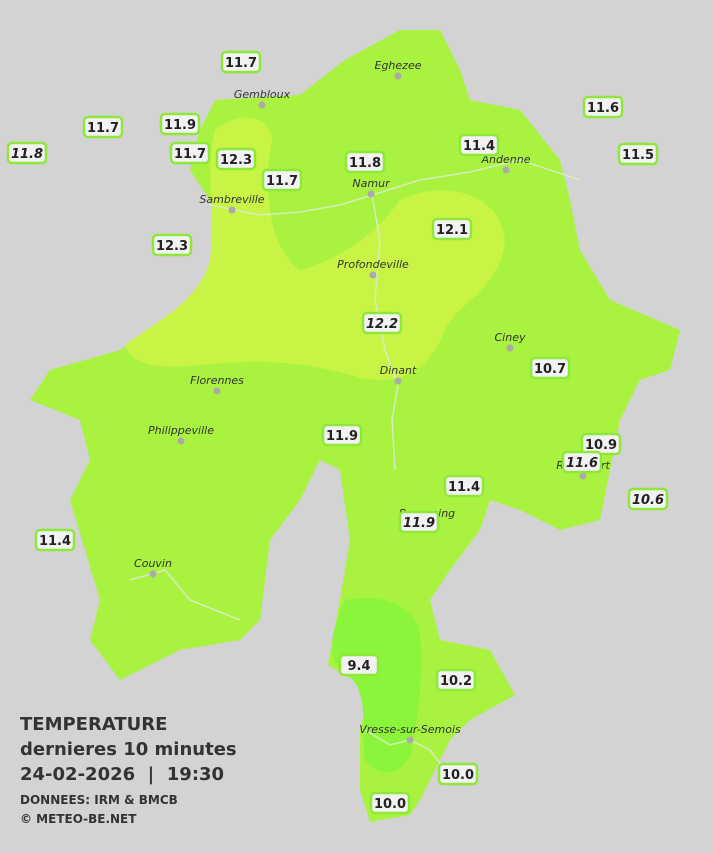  I want to click on town-name: Profondeville, so click(373, 264).